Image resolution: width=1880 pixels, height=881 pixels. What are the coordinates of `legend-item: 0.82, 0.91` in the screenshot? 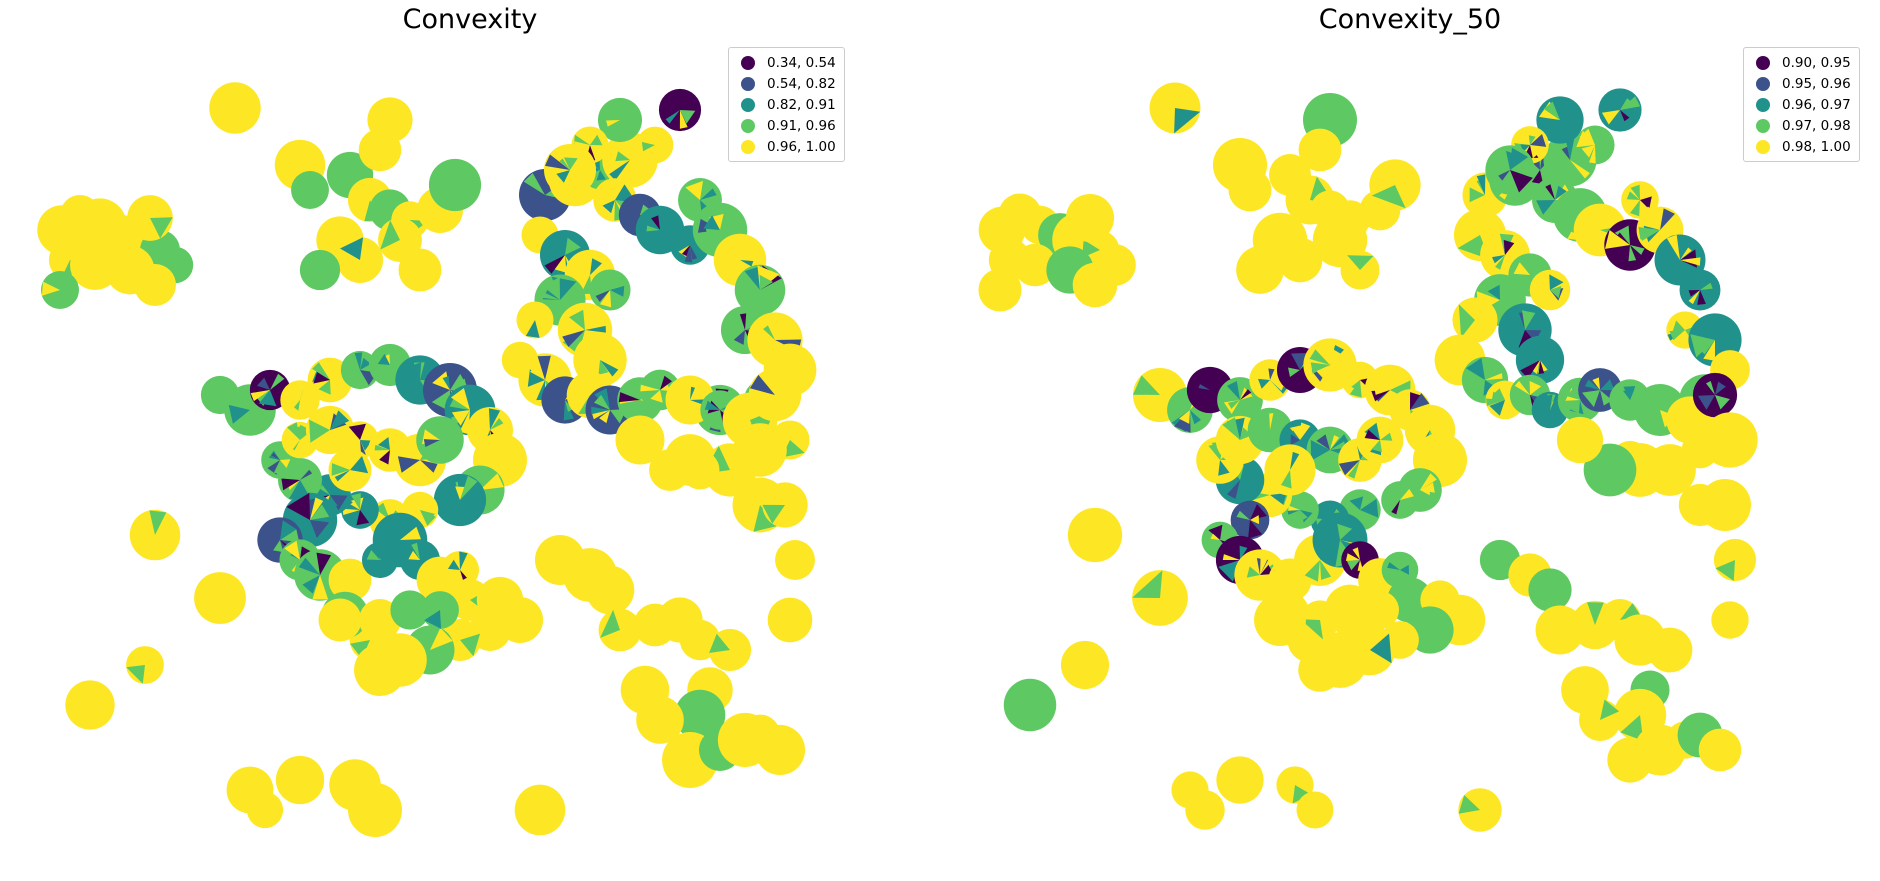 It's located at (786, 104).